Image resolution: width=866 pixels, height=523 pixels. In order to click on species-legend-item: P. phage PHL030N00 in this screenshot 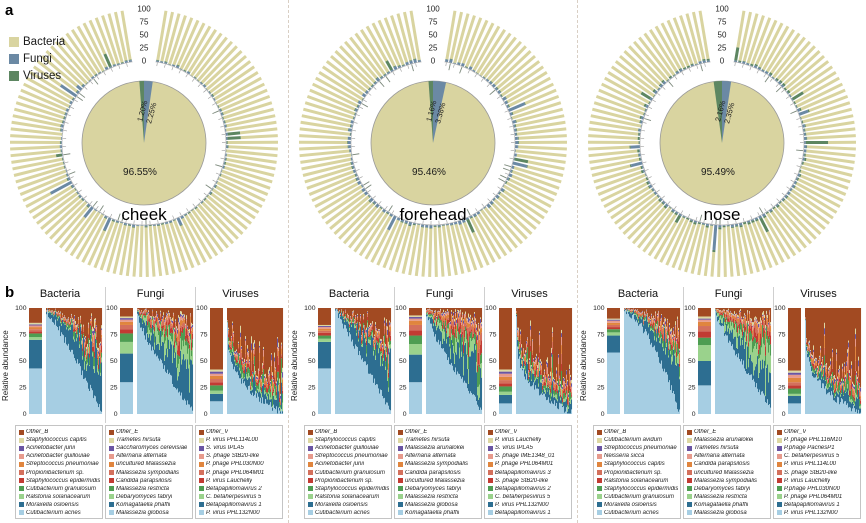, I will do `click(239, 464)`.